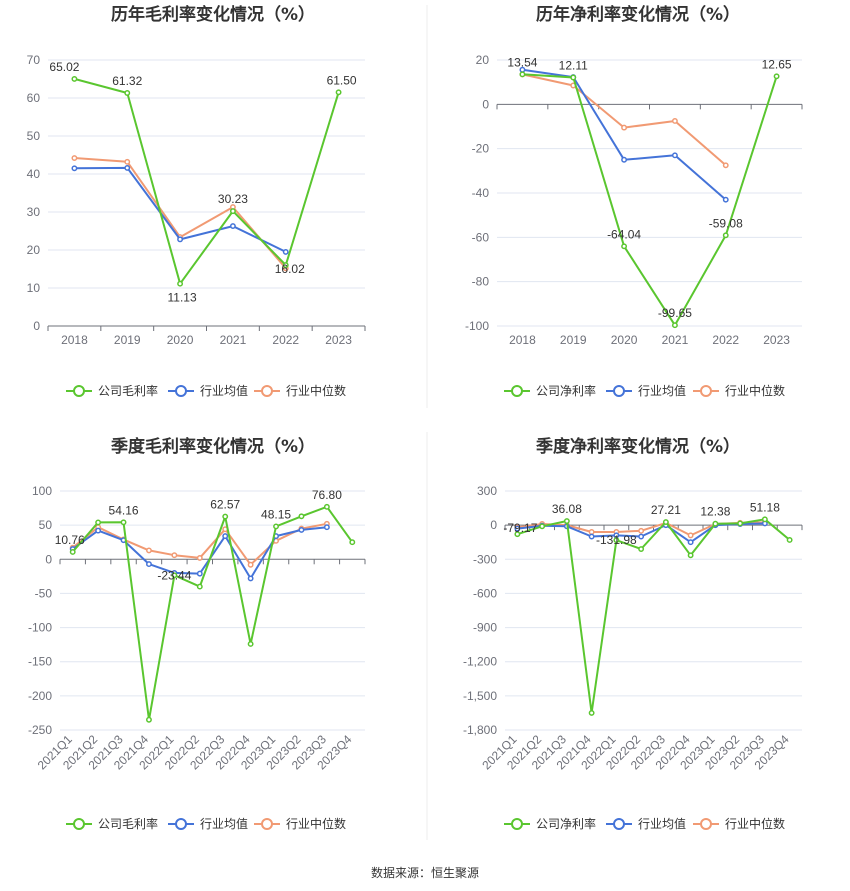 This screenshot has width=850, height=891. Describe the element at coordinates (480, 662) in the screenshot. I see `y-tick-label: -1,200` at that location.